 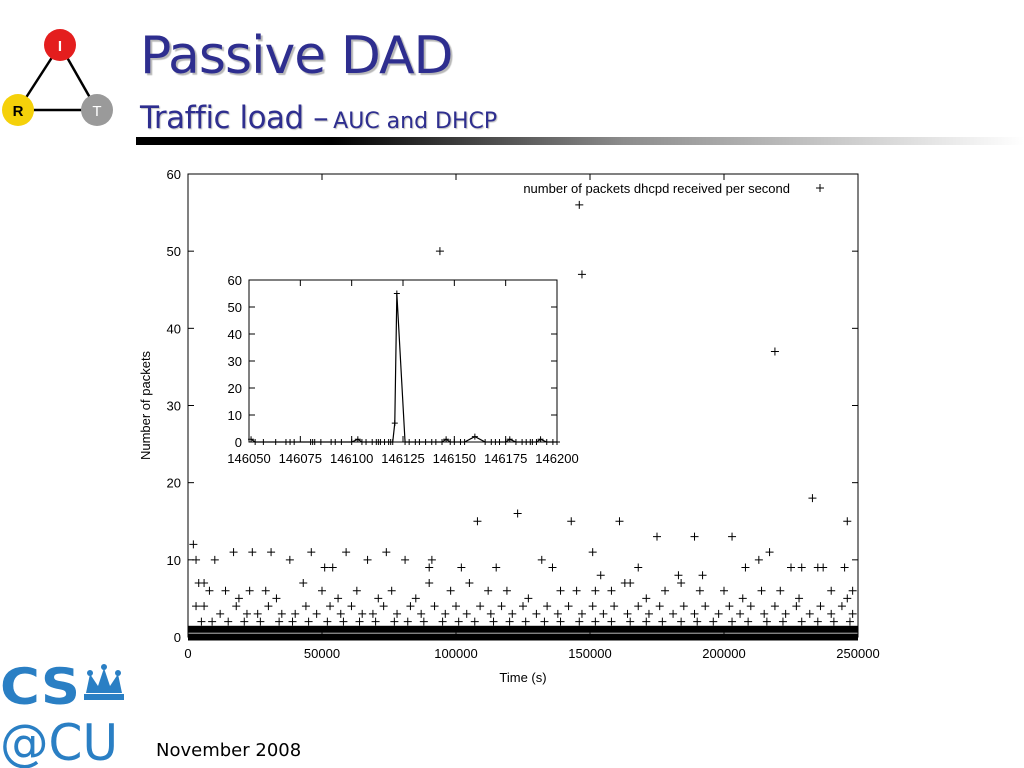 I want to click on logo-node-i, so click(x=60, y=45).